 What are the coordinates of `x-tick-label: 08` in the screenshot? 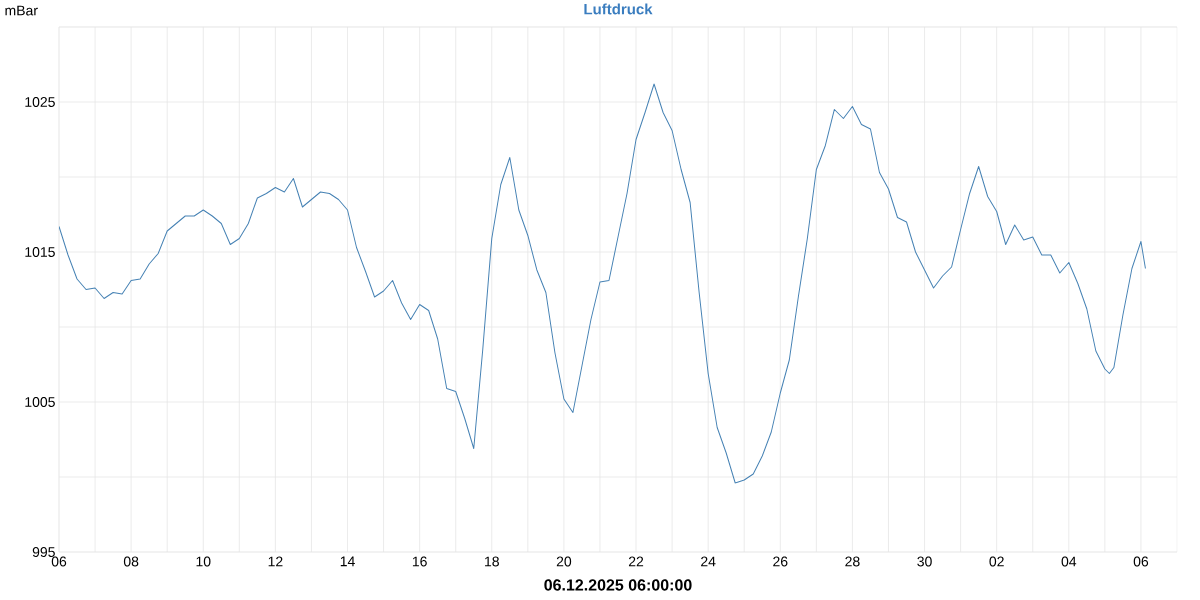 It's located at (131, 561).